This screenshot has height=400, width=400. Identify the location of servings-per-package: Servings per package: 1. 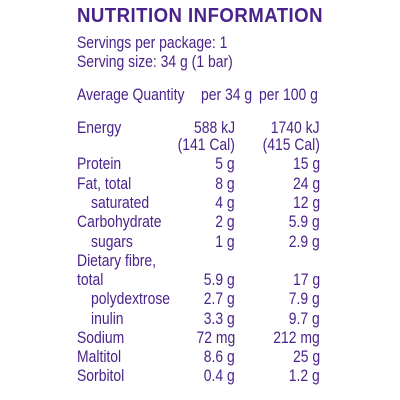
(152, 42).